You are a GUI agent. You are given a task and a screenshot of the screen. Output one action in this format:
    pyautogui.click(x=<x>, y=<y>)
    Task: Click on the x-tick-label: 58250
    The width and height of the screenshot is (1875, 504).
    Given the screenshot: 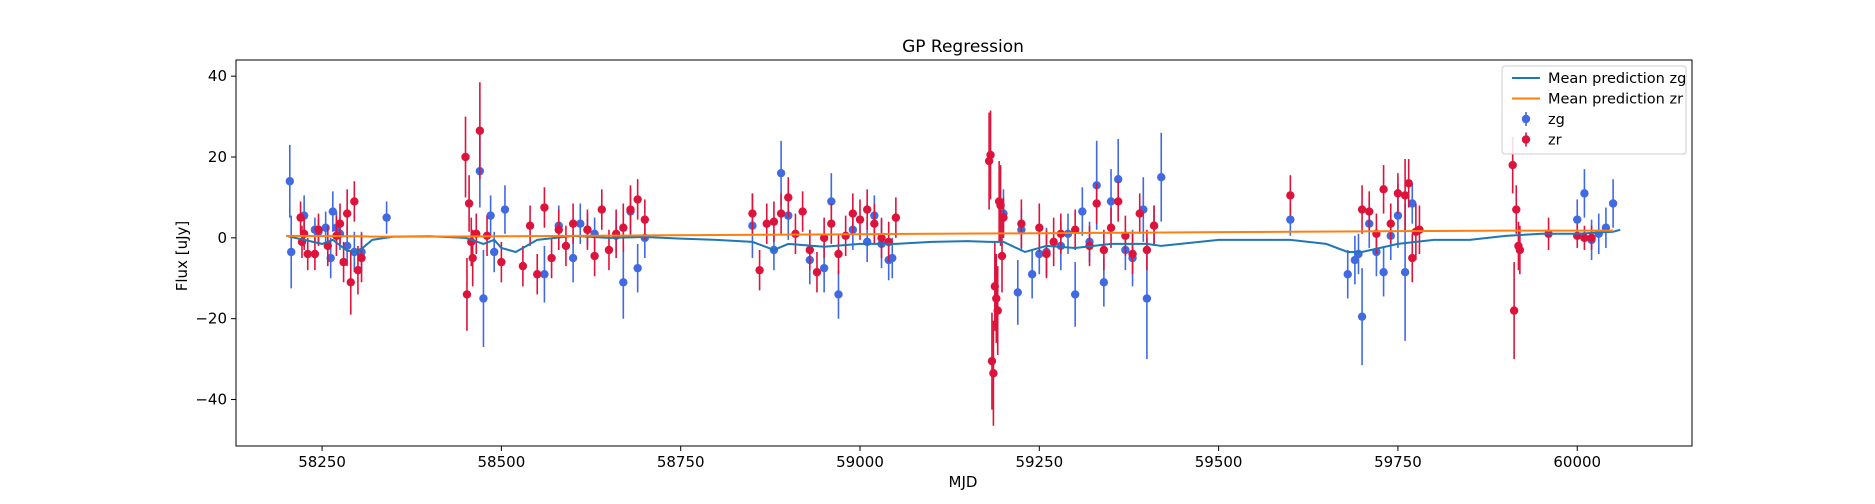 What is the action you would take?
    pyautogui.click(x=322, y=462)
    